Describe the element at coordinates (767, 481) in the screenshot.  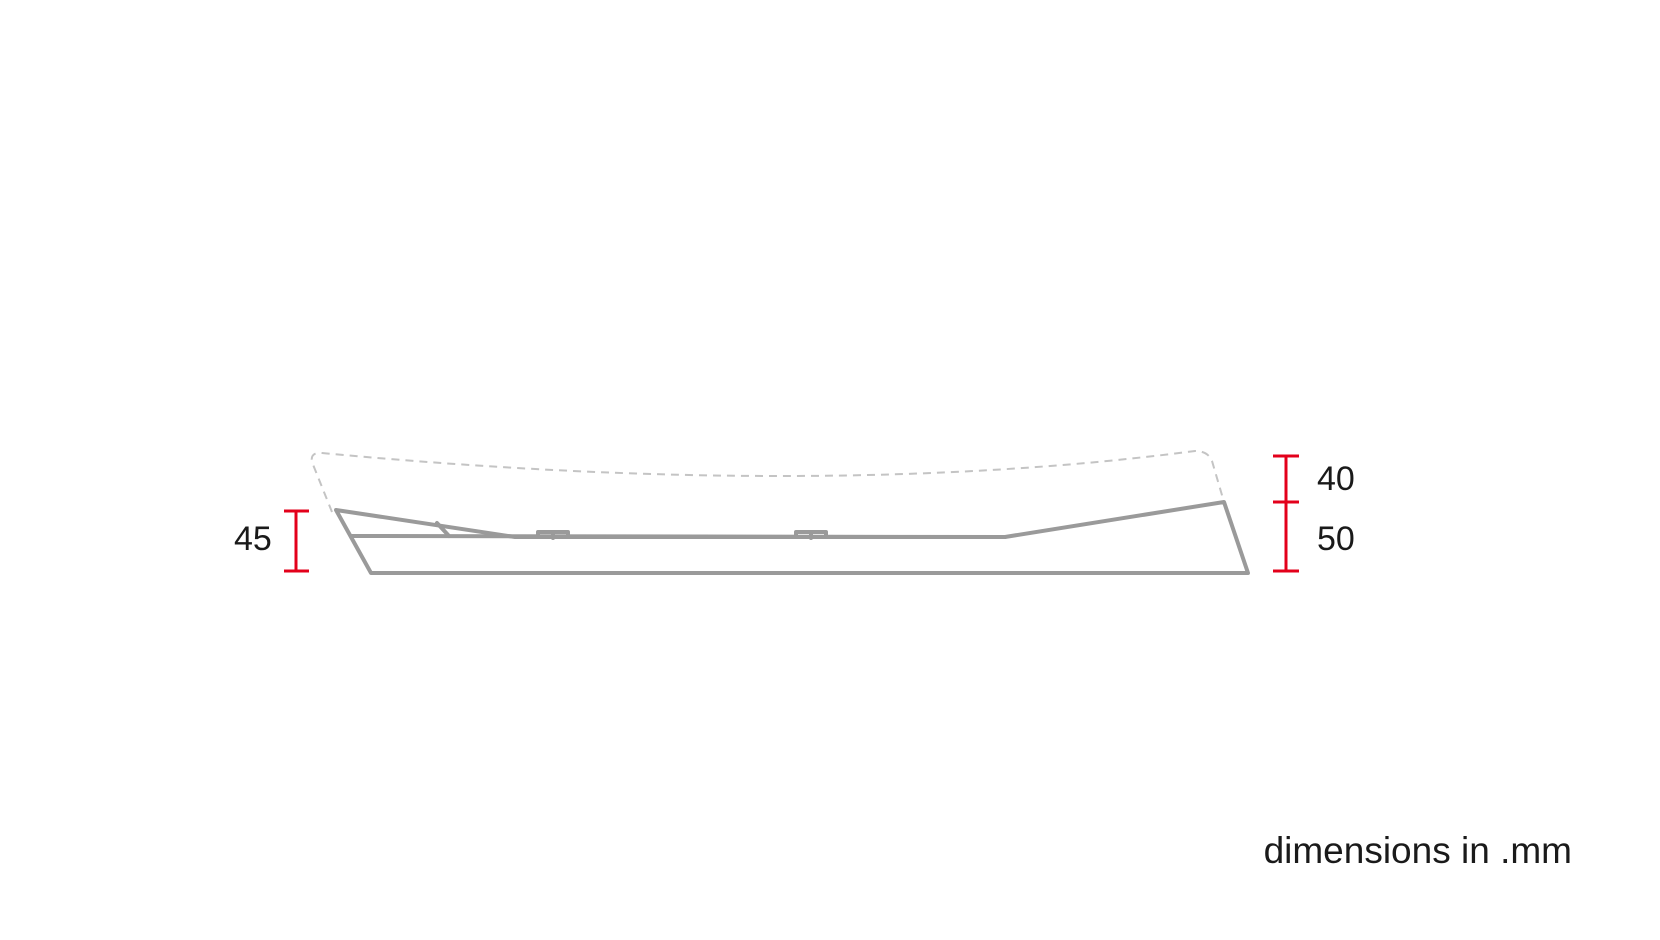
I see `raised-profile-dashed-outline` at that location.